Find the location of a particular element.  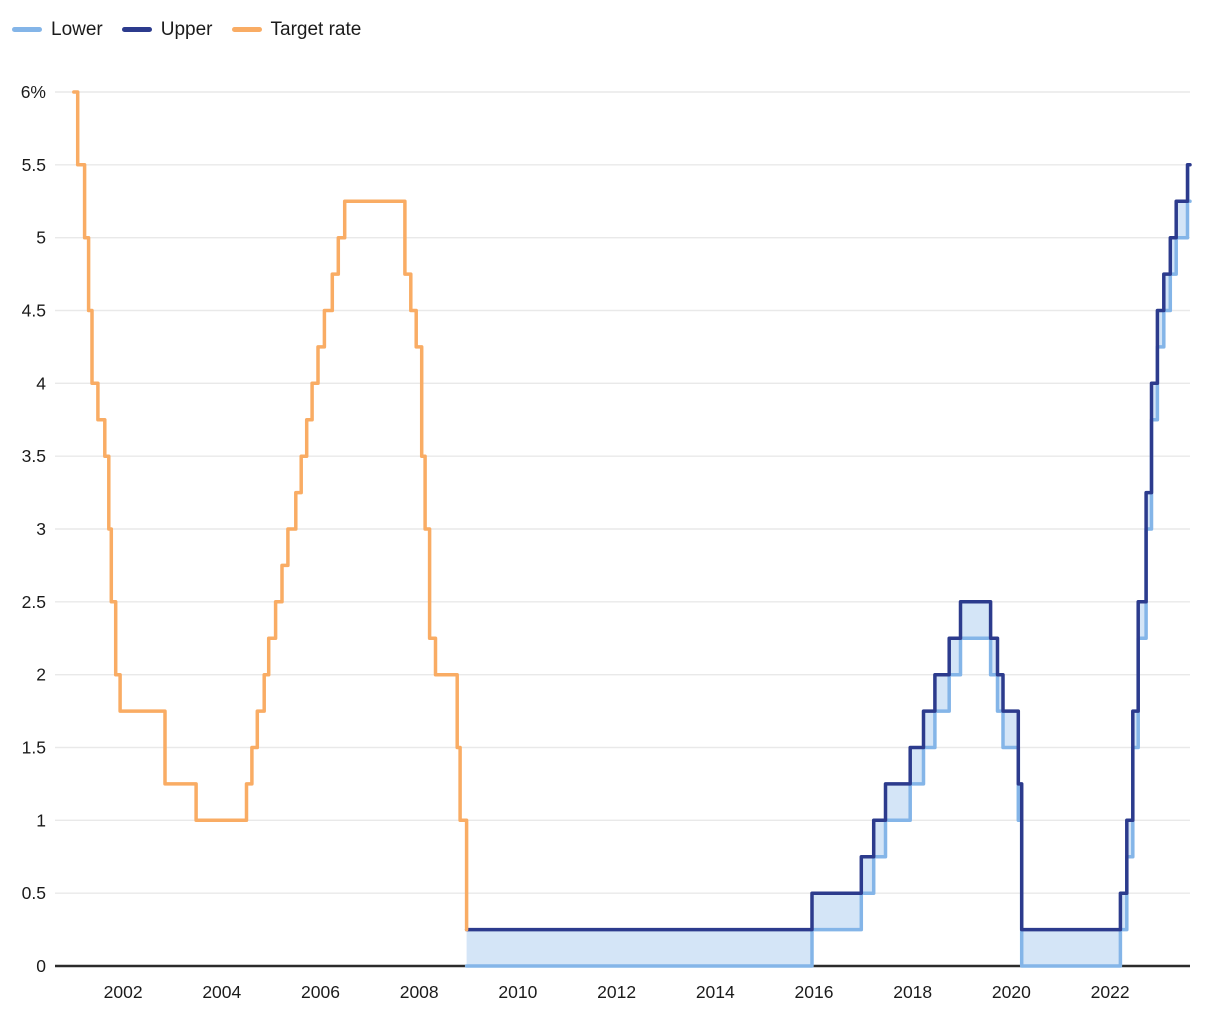

x-axis-tick-label: 2012 is located at coordinates (616, 992).